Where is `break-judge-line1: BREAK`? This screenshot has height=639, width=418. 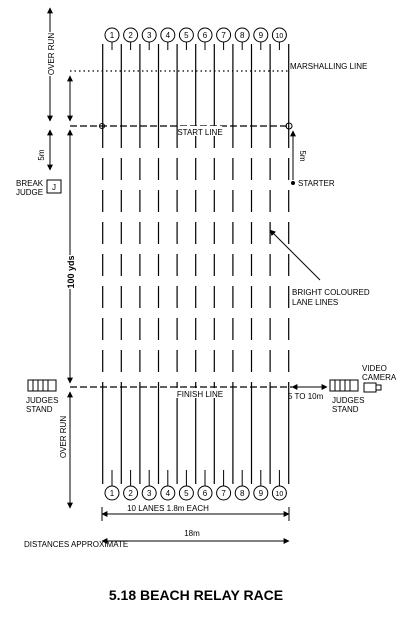
break-judge-line1: BREAK is located at coordinates (30, 183).